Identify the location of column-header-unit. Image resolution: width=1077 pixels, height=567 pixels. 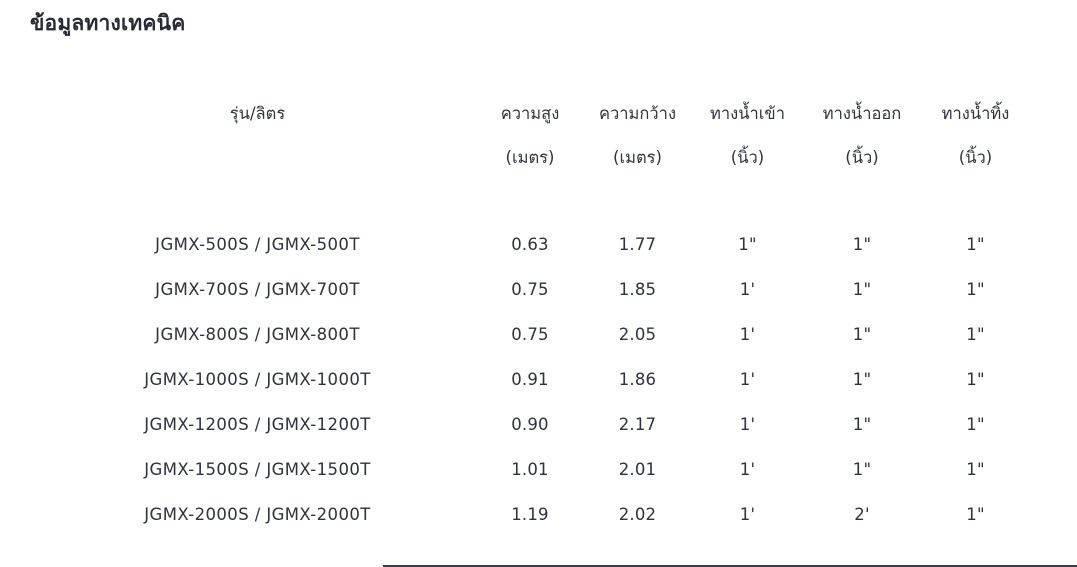
(257, 158).